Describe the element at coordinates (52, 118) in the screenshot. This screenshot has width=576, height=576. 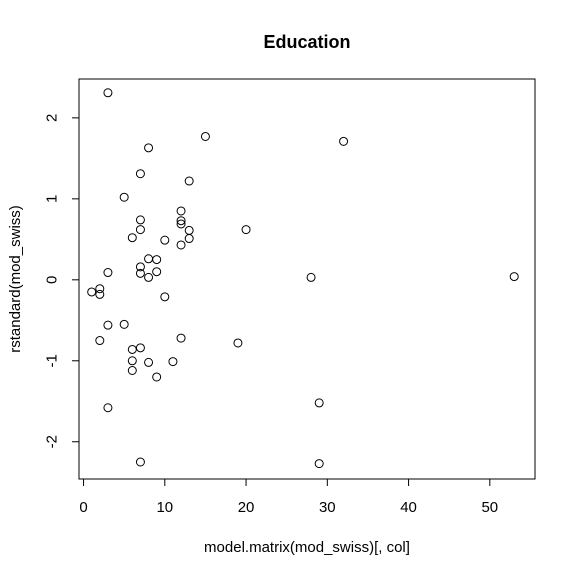
I see `y-tick-label: 2` at that location.